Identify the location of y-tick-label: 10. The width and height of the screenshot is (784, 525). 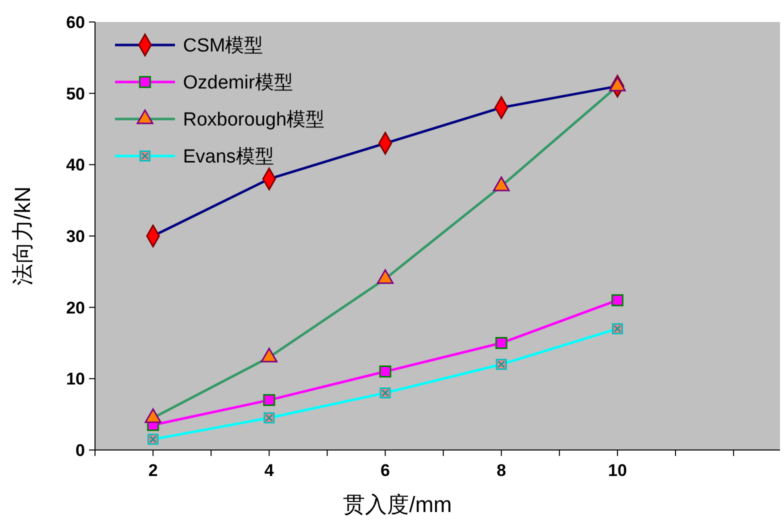
(75, 379).